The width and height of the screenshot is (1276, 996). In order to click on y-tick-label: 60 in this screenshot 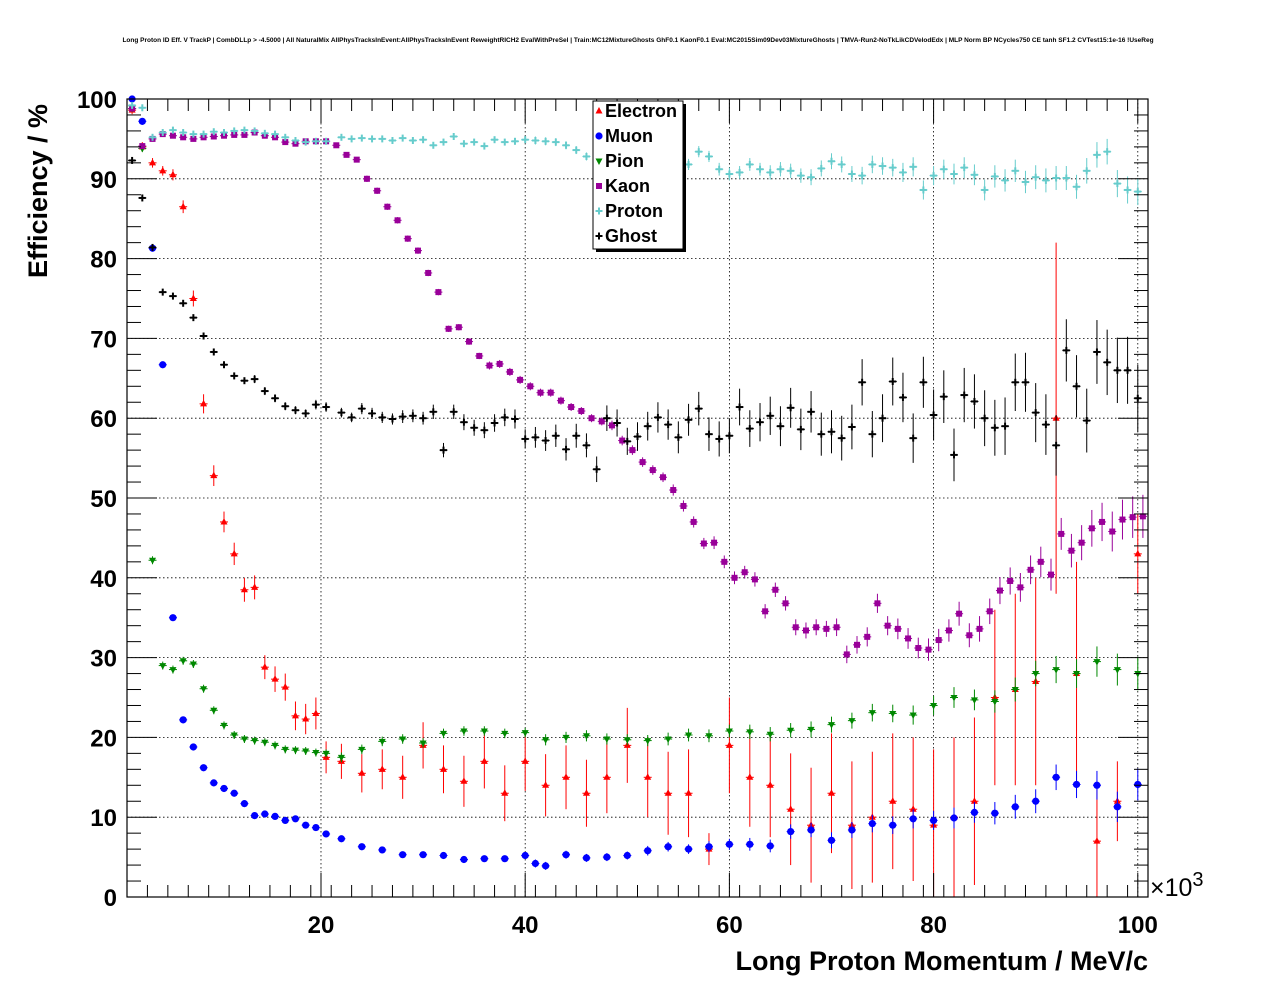, I will do `click(103, 419)`.